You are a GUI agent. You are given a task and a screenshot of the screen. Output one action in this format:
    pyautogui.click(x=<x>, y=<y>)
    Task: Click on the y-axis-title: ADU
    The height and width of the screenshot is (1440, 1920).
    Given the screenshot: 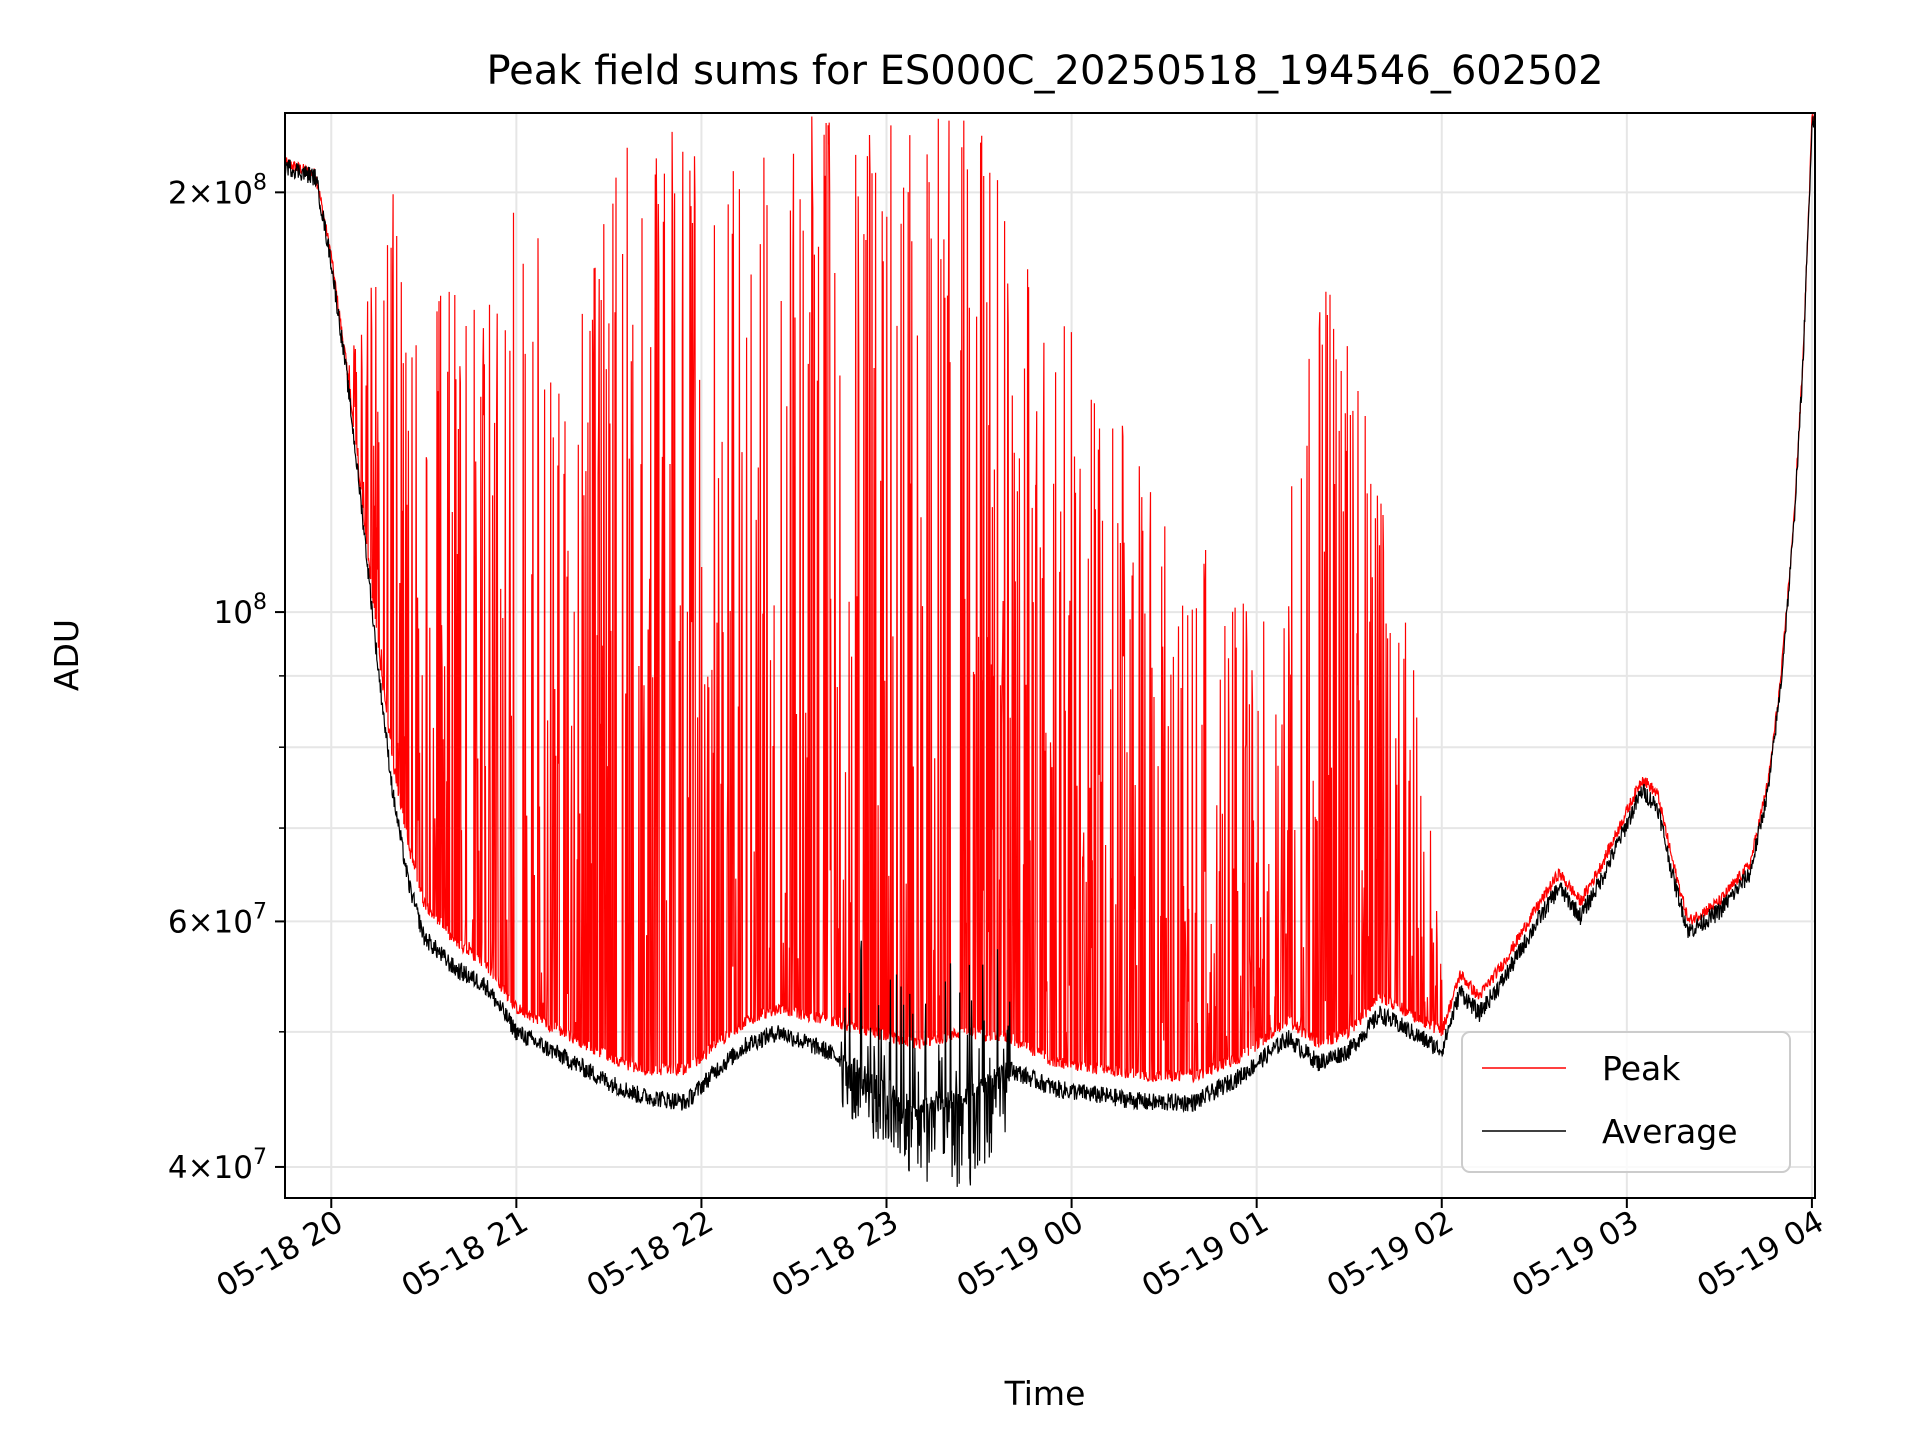 What is the action you would take?
    pyautogui.click(x=66, y=655)
    